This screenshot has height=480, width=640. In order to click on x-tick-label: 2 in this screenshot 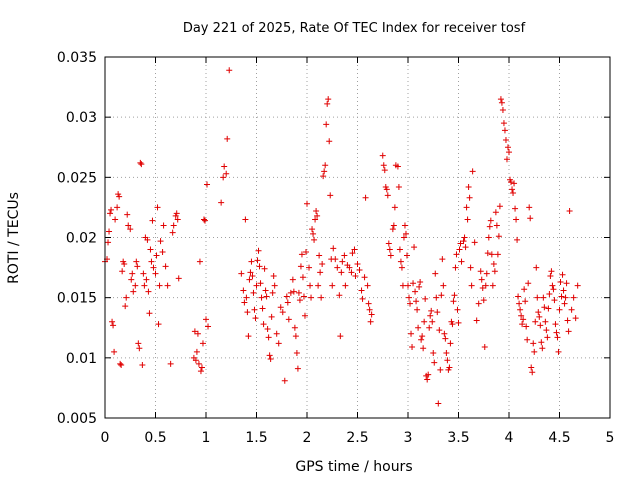, I will do `click(307, 438)`.